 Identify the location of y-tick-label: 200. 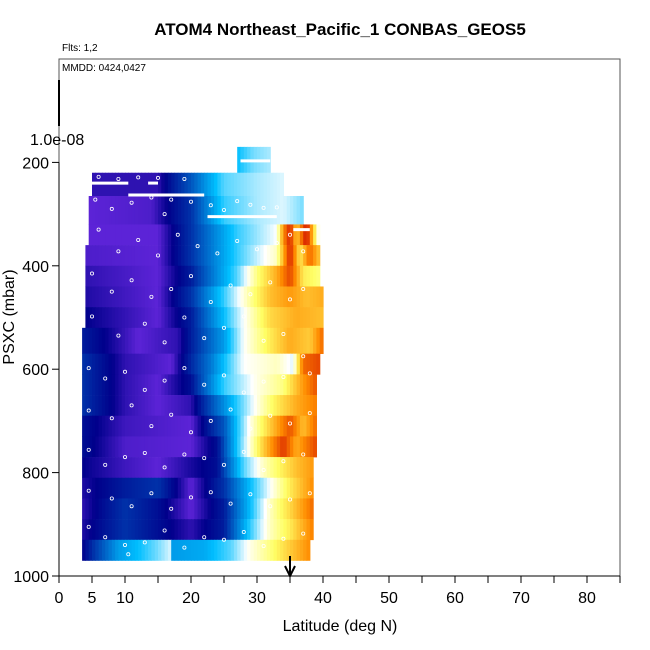
(35, 163).